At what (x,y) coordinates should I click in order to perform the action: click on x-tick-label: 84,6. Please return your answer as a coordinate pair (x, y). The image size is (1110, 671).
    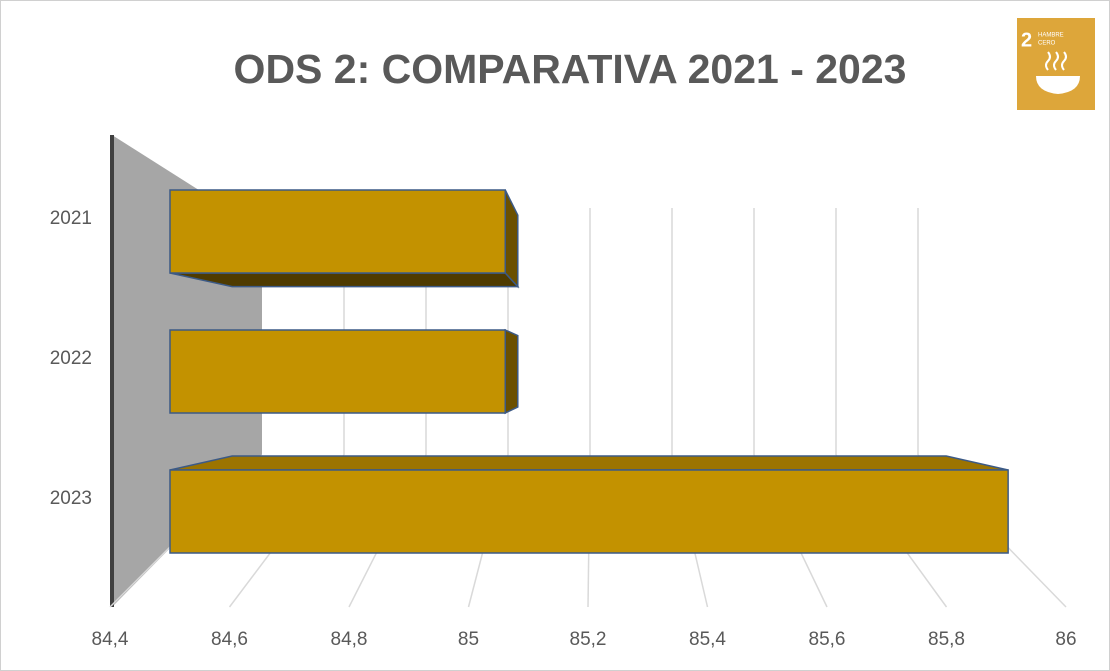
    Looking at the image, I should click on (229, 639).